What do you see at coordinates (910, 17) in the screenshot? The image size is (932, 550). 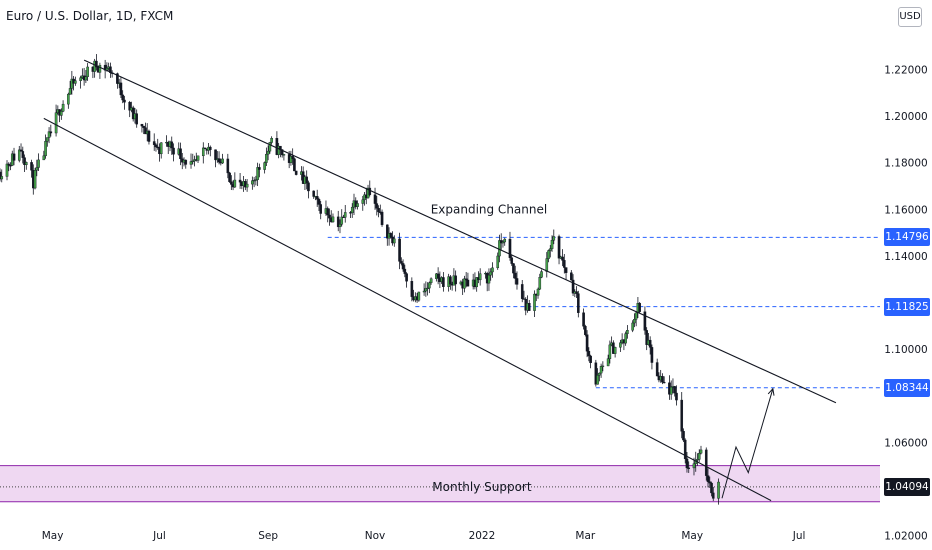 I see `currency-button: USD` at bounding box center [910, 17].